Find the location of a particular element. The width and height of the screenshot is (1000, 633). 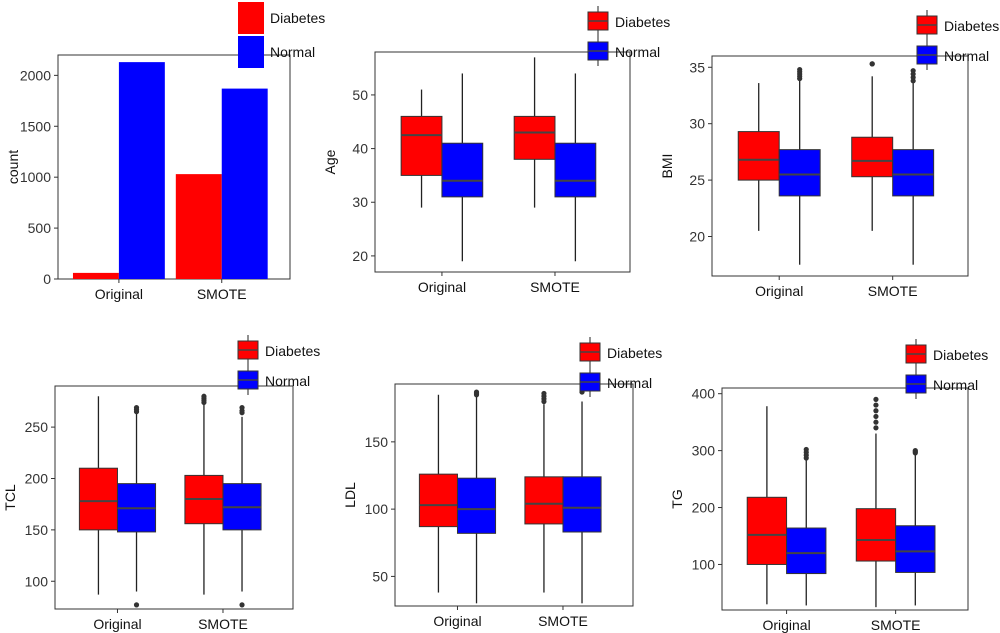

y-tick-label: 500 is located at coordinates (40, 228).